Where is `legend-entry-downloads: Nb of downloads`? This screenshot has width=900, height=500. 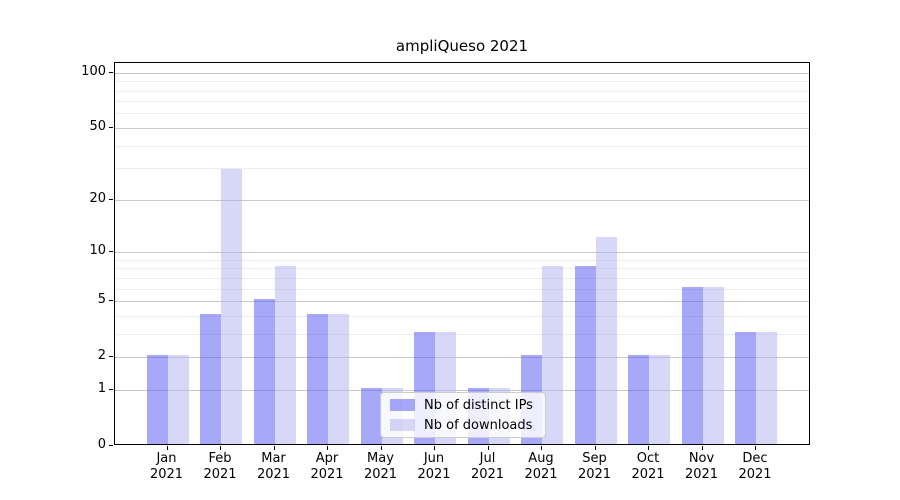
legend-entry-downloads: Nb of downloads is located at coordinates (463, 425).